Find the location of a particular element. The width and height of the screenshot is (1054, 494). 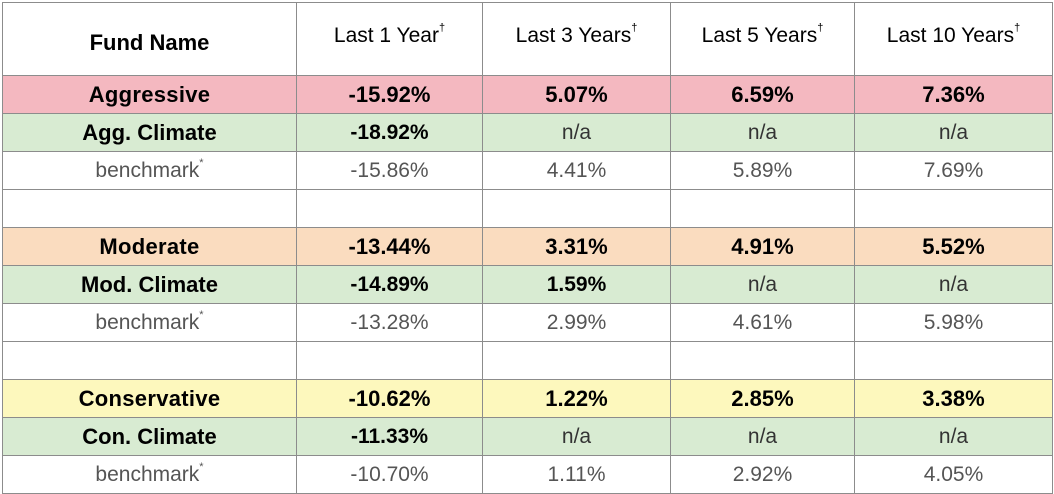

climate-row-moderate: Mod. Climate -14.89% 1.59% n/a n/a is located at coordinates (527, 284).